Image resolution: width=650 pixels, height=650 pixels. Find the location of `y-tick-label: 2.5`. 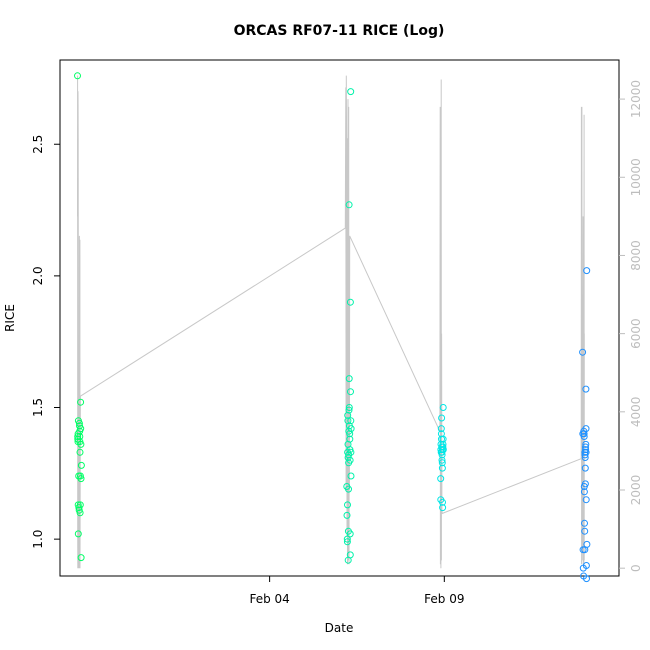

y-tick-label: 2.5 is located at coordinates (38, 144).